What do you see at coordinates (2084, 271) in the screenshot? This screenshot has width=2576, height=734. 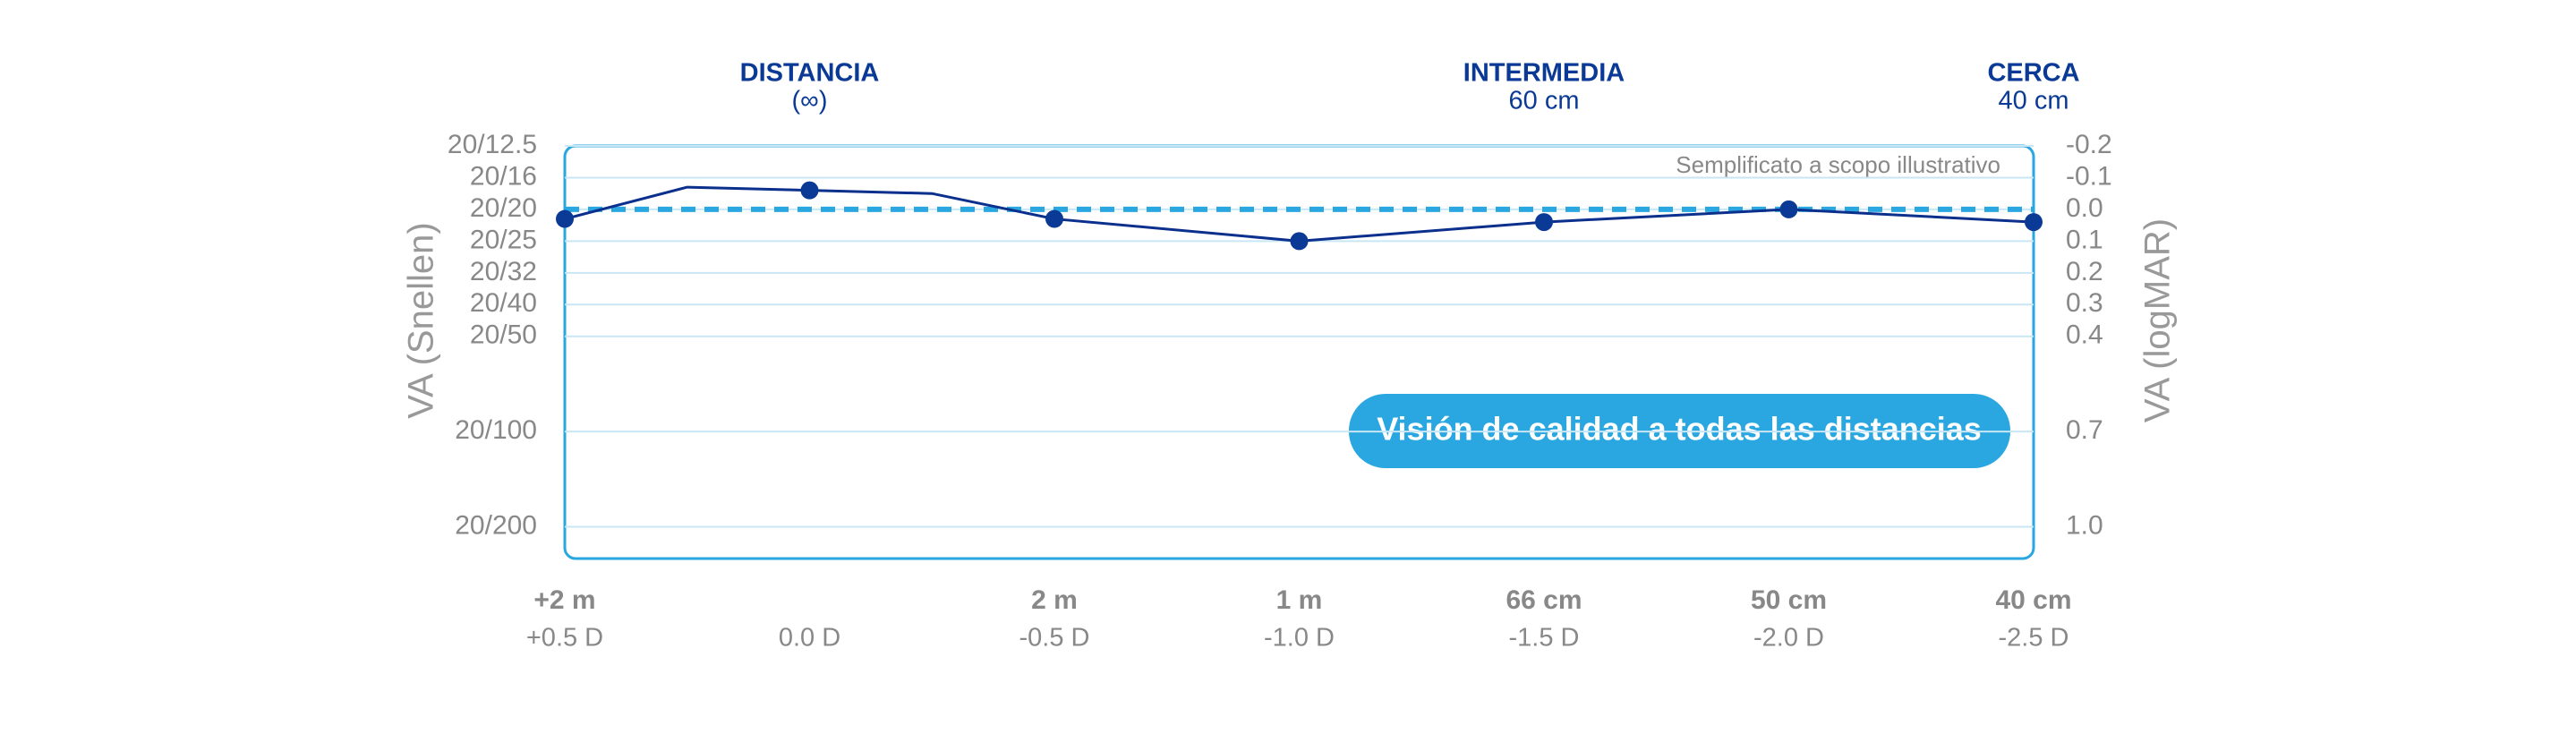 I see `y2-tick-label: 0.2` at bounding box center [2084, 271].